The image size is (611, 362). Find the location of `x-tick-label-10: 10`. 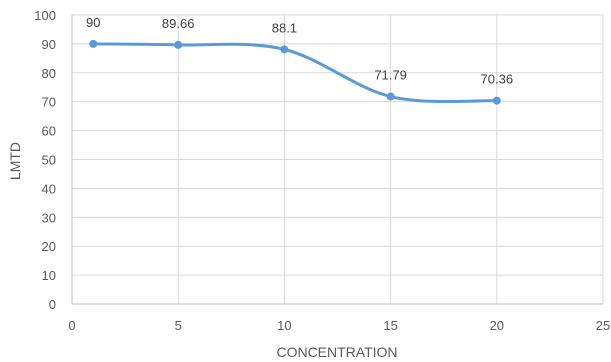

x-tick-label-10: 10 is located at coordinates (284, 325).